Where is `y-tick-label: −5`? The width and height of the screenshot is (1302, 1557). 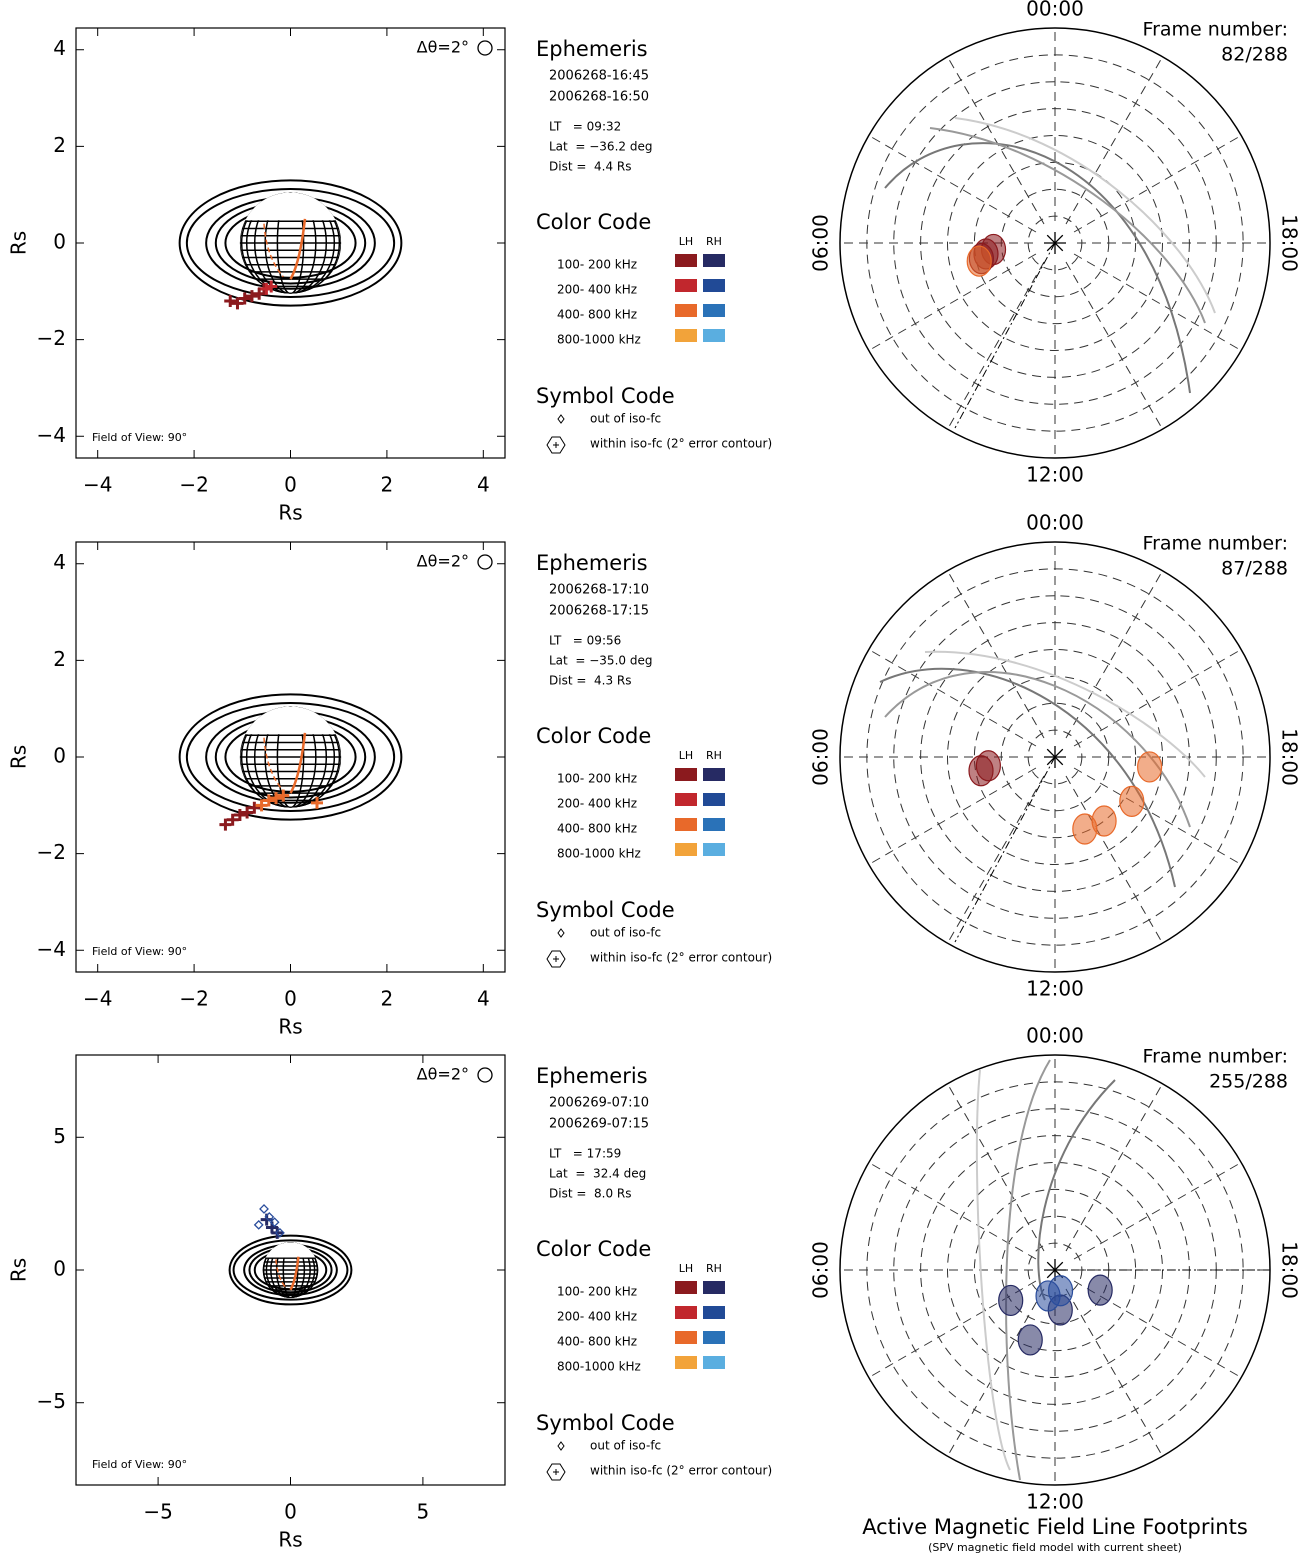 y-tick-label: −5 is located at coordinates (51, 1401).